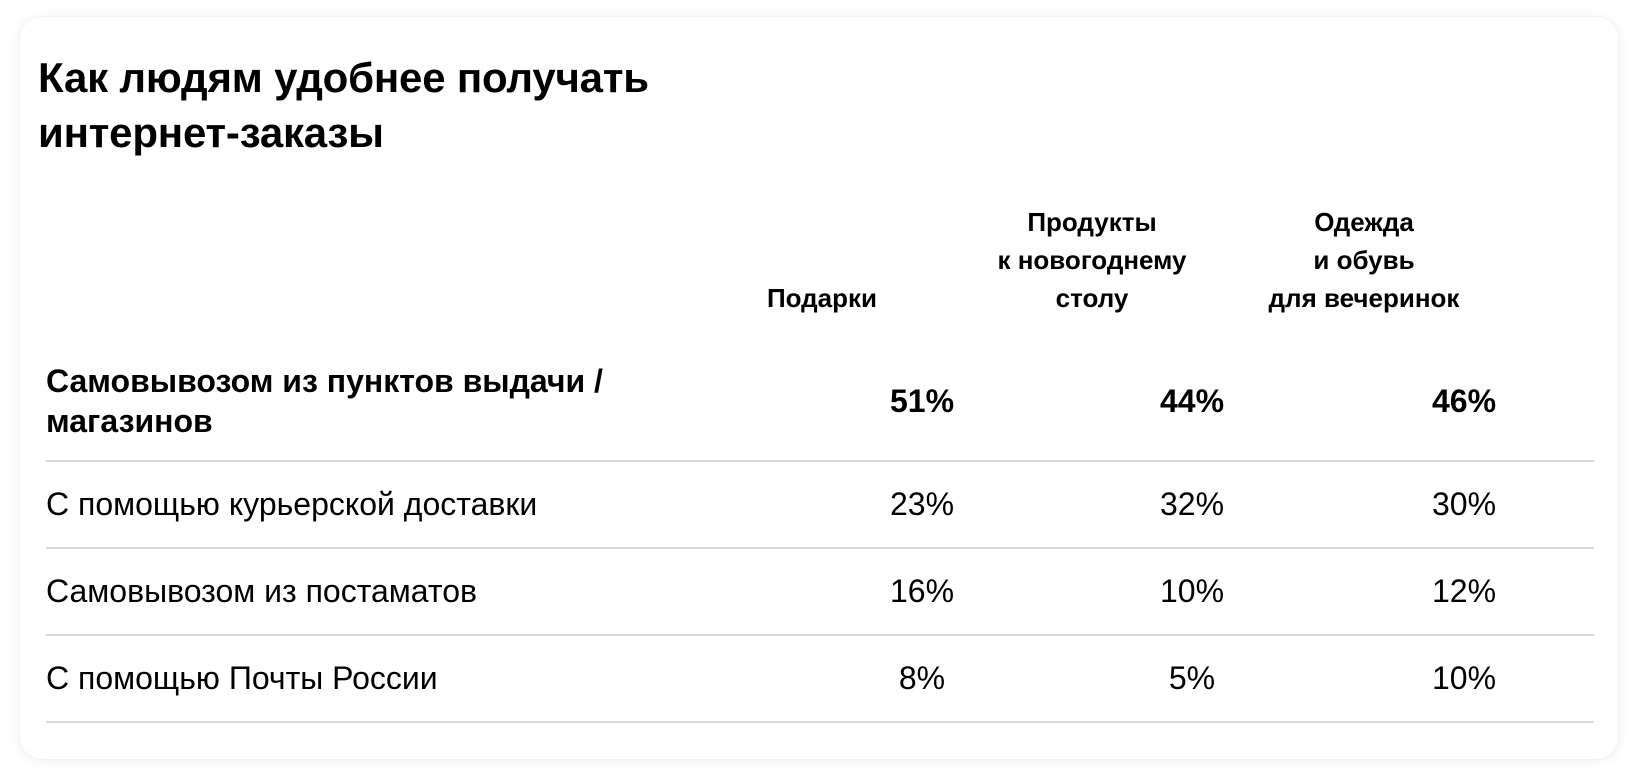 The image size is (1640, 784). What do you see at coordinates (1192, 504) in the screenshot?
I see `table-cell: 32%` at bounding box center [1192, 504].